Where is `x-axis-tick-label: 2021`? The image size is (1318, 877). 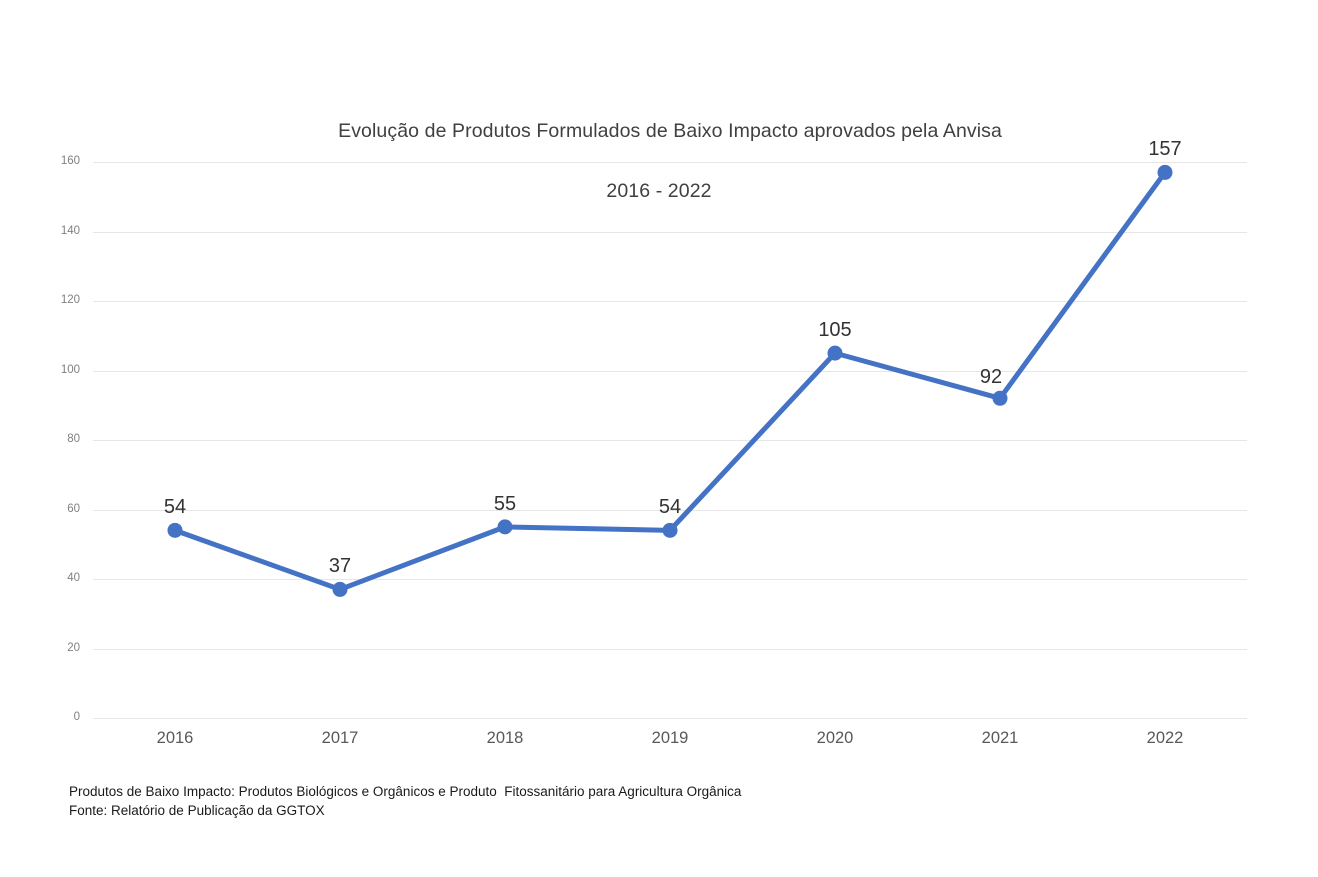 x-axis-tick-label: 2021 is located at coordinates (1000, 738).